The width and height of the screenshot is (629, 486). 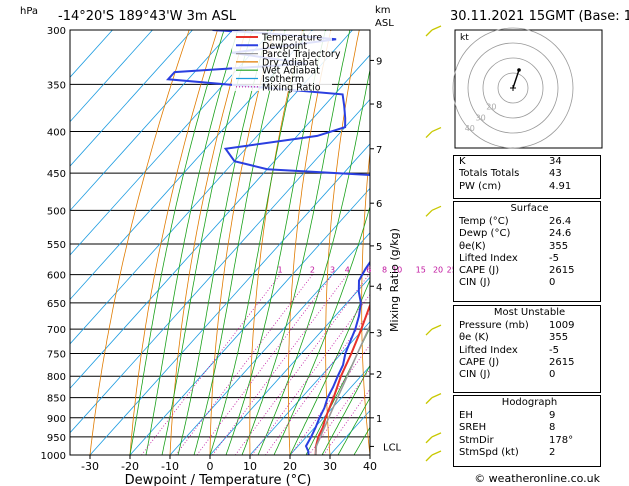 What do you see at coordinates (290, 62) in the screenshot?
I see `legend-label: Dry Adiabat` at bounding box center [290, 62].